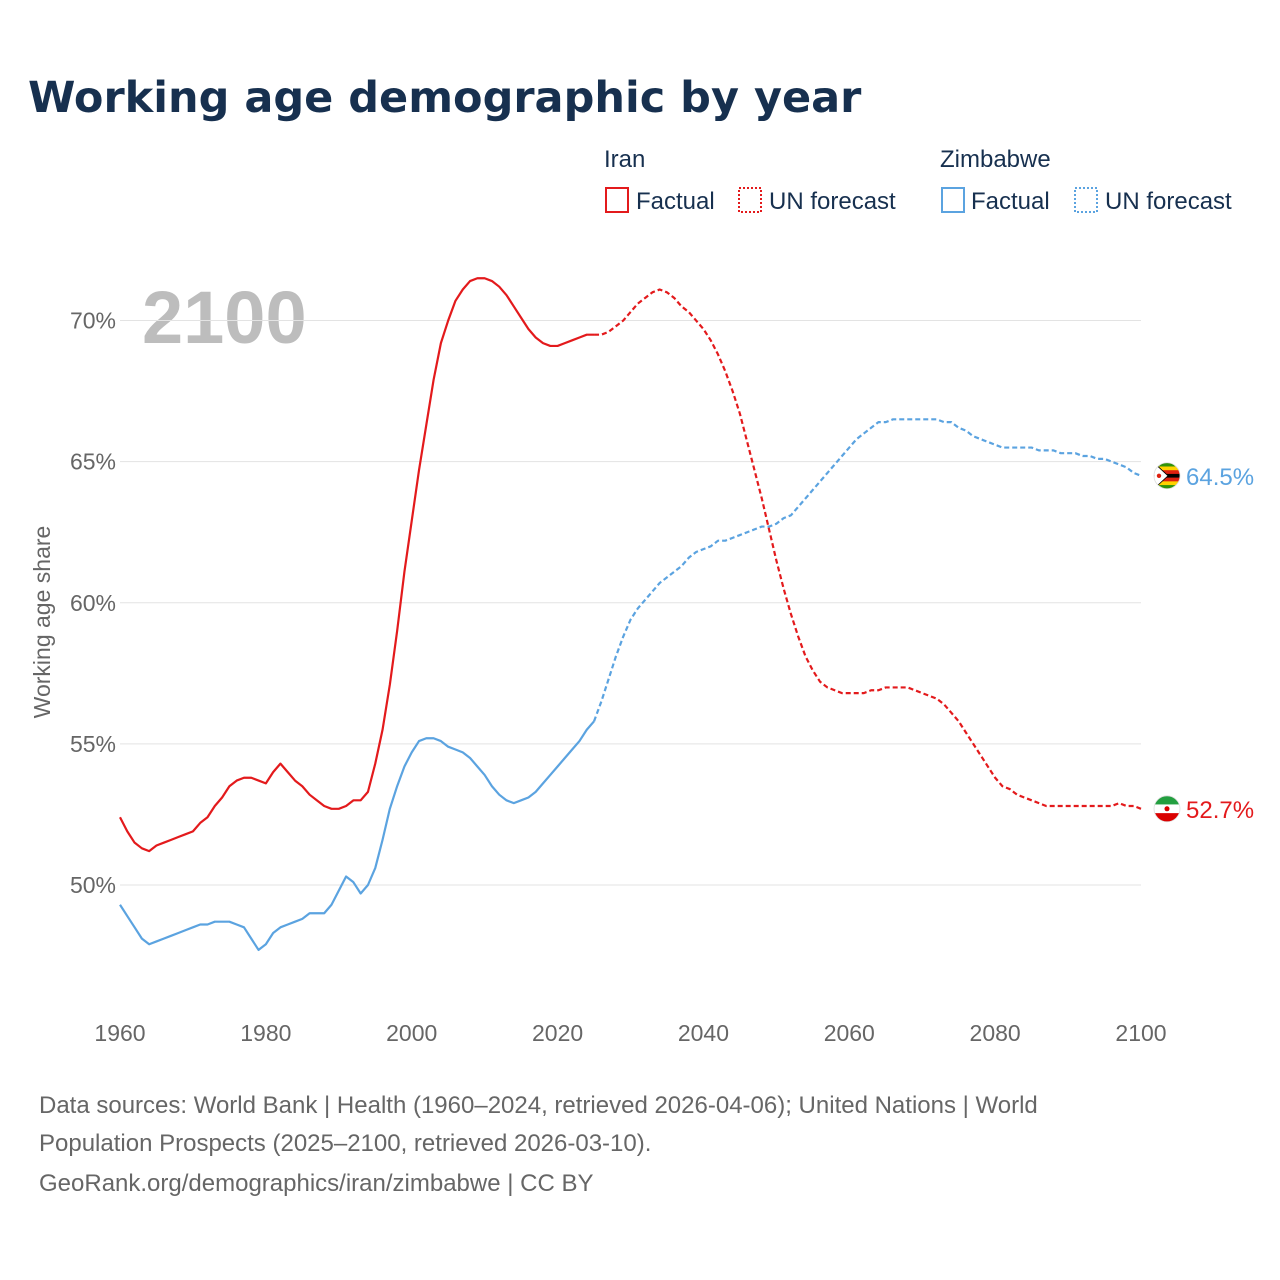 This screenshot has width=1280, height=1280. Describe the element at coordinates (1167, 809) in the screenshot. I see `iran-flag-icon` at that location.